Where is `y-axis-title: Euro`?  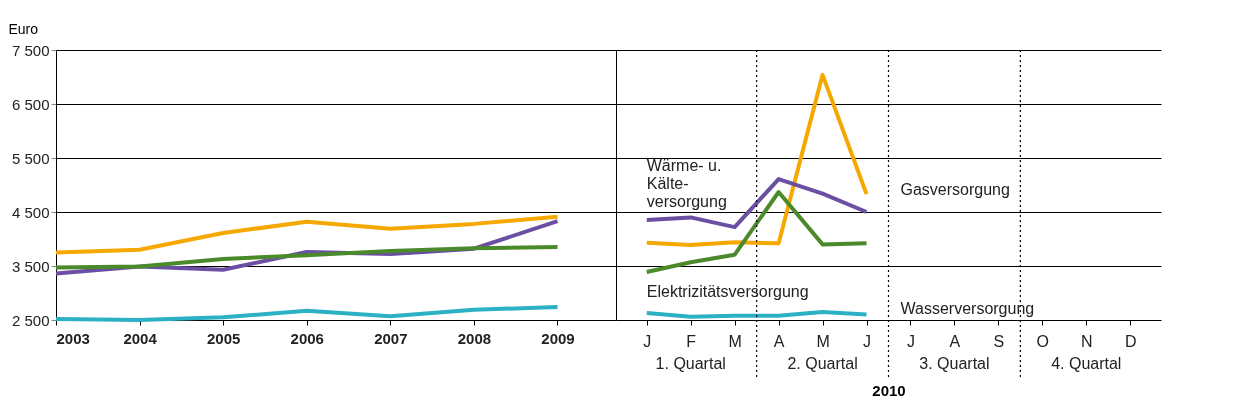
y-axis-title: Euro is located at coordinates (23, 28).